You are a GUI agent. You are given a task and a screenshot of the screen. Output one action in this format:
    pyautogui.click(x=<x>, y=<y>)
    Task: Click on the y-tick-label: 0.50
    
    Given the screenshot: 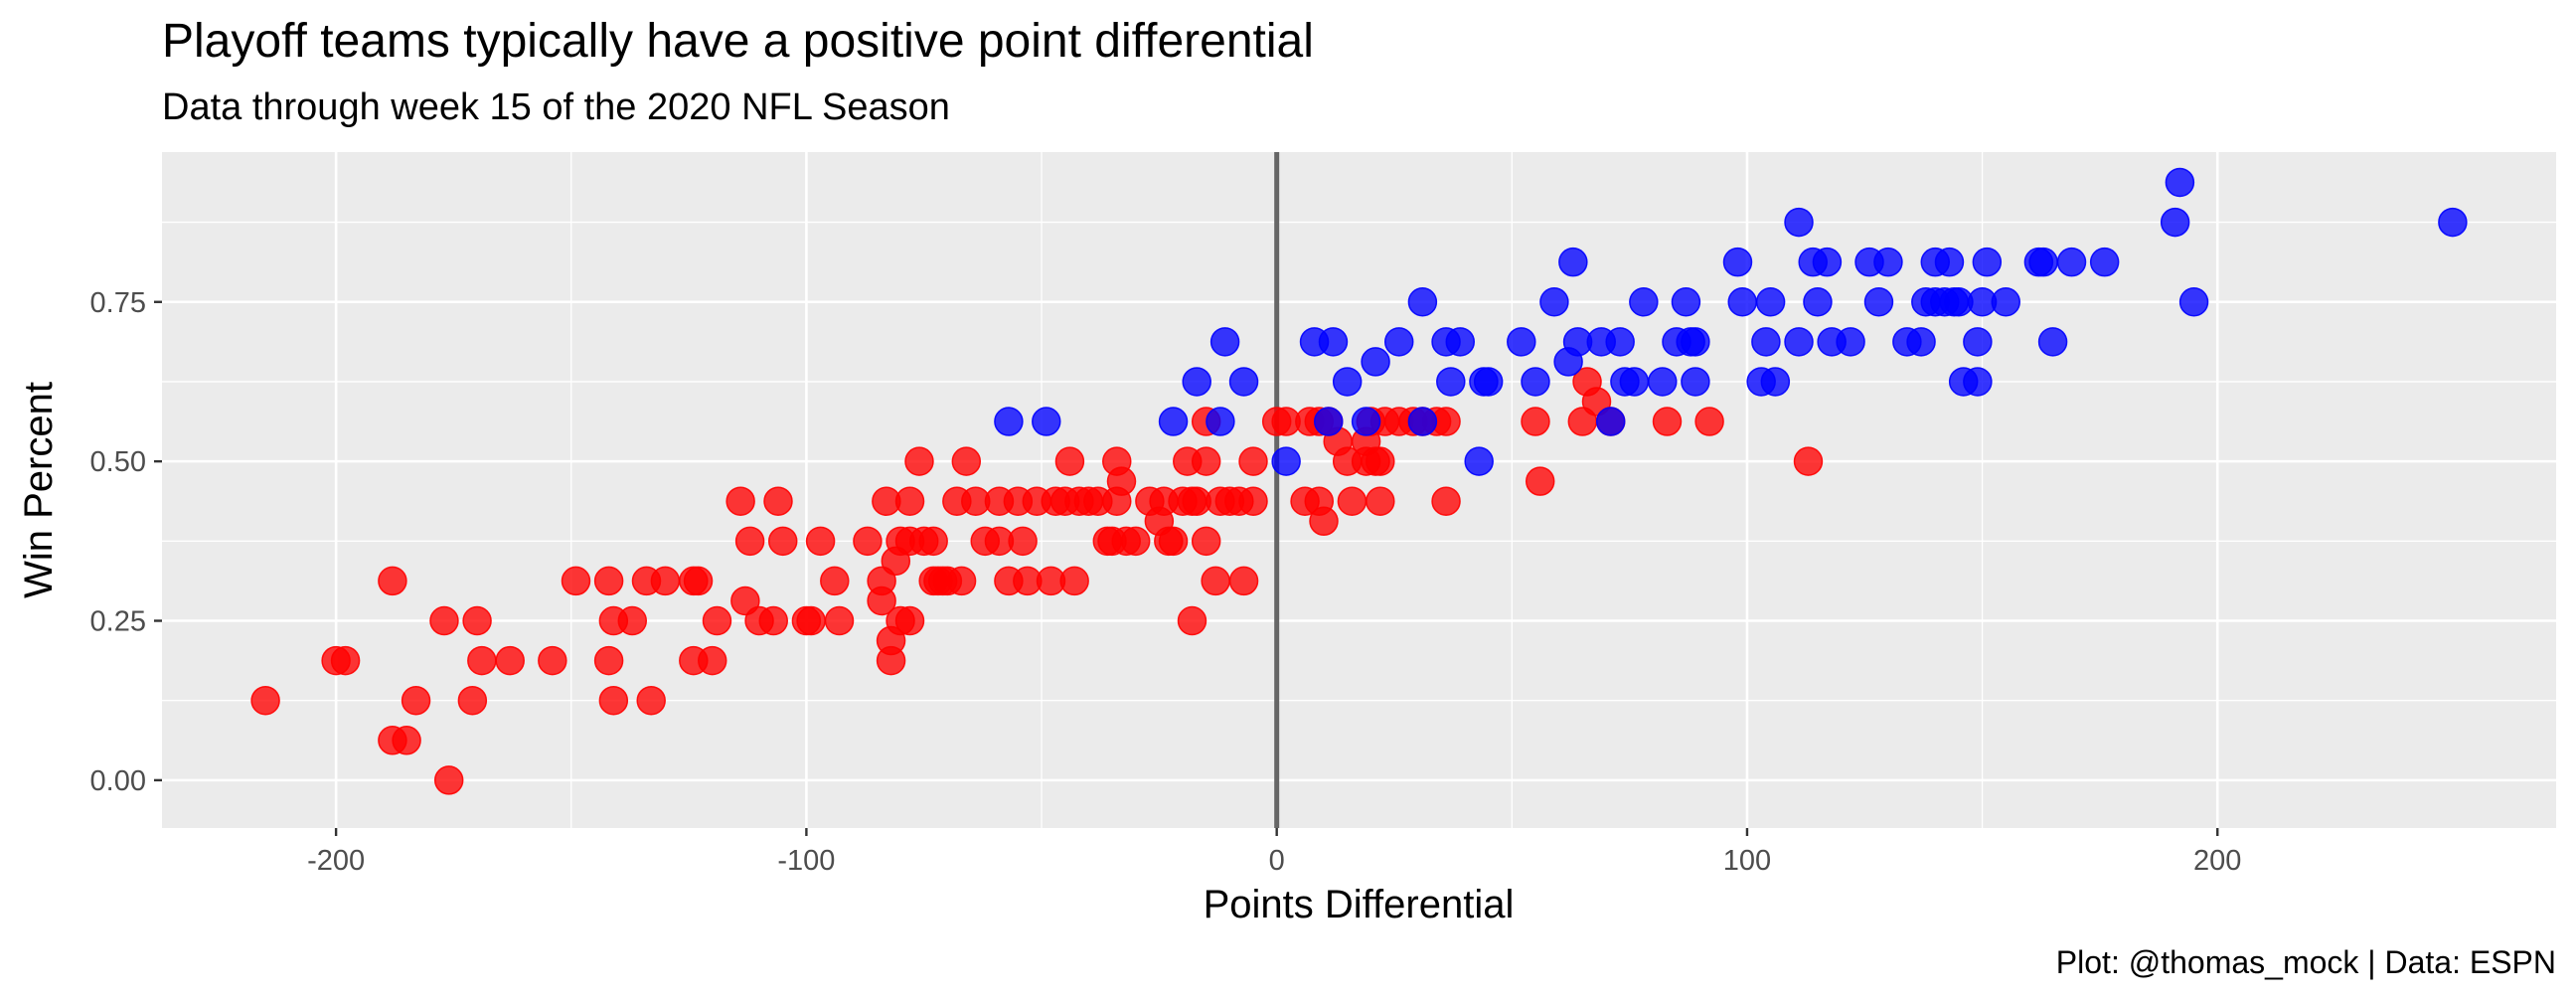 What is the action you would take?
    pyautogui.click(x=118, y=462)
    